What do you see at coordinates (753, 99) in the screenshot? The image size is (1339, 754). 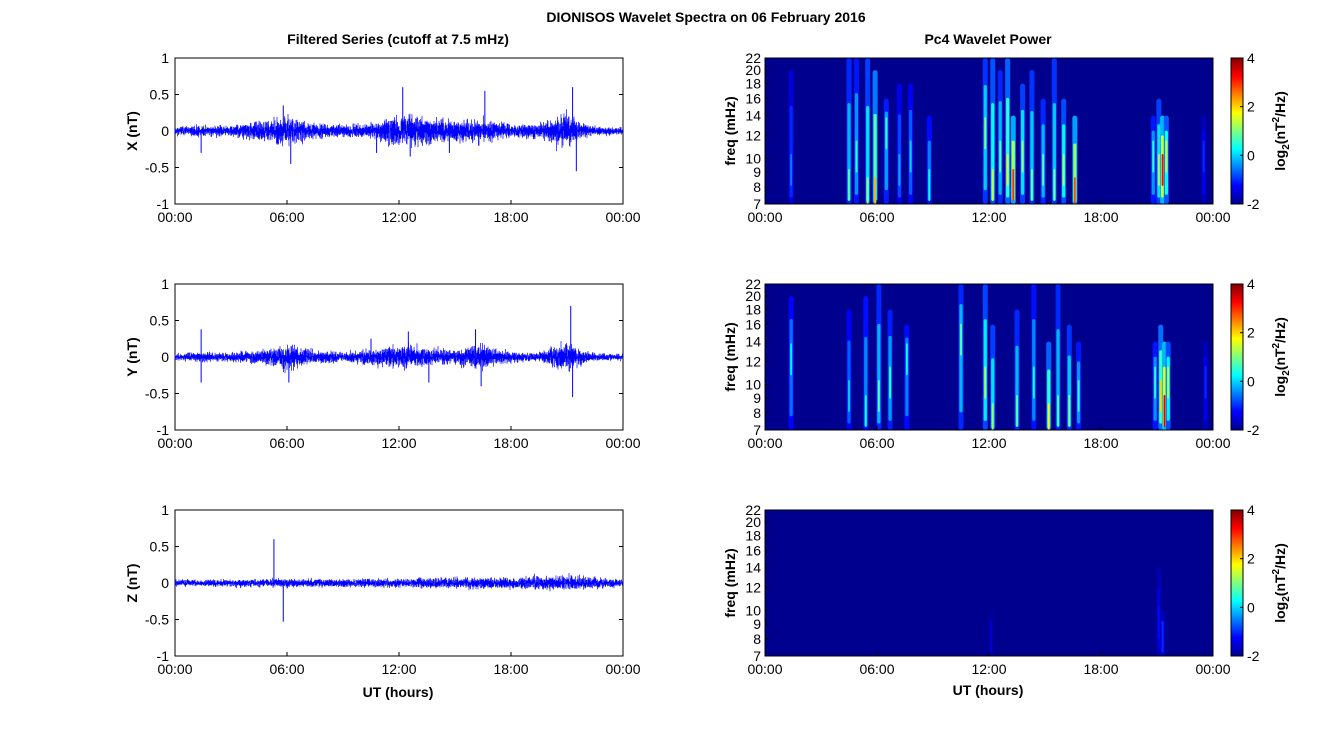 I see `spectrum-x-ytick-label: 16` at bounding box center [753, 99].